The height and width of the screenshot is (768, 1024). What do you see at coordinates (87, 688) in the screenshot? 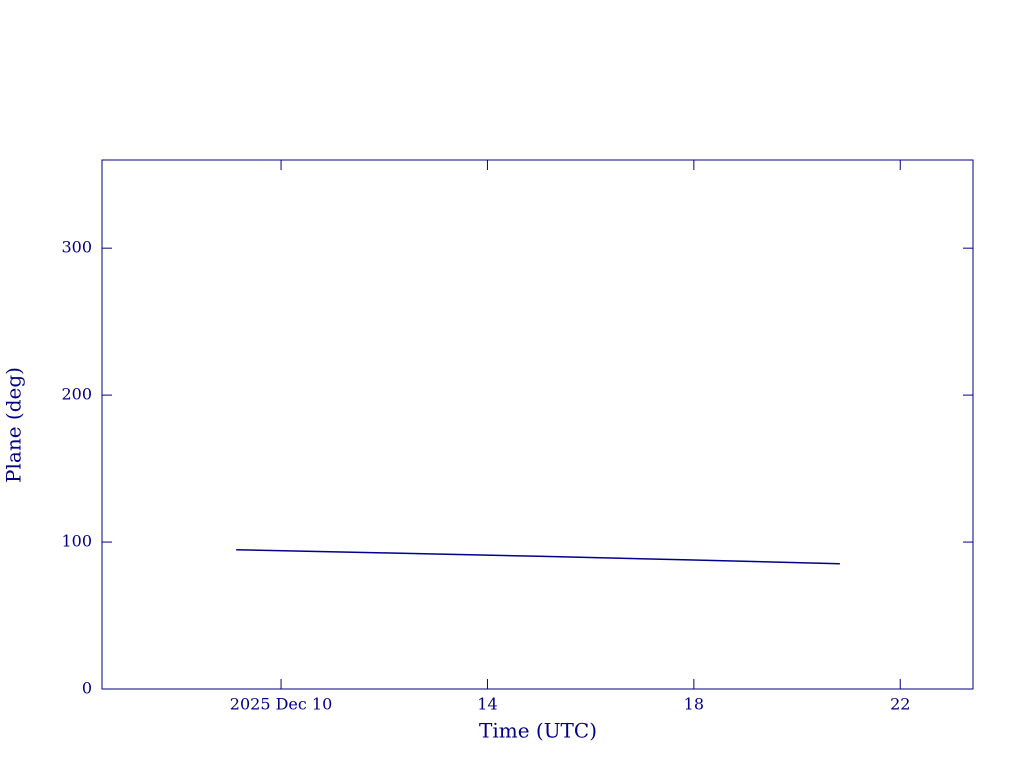
I see `y-tick-label: 0` at bounding box center [87, 688].